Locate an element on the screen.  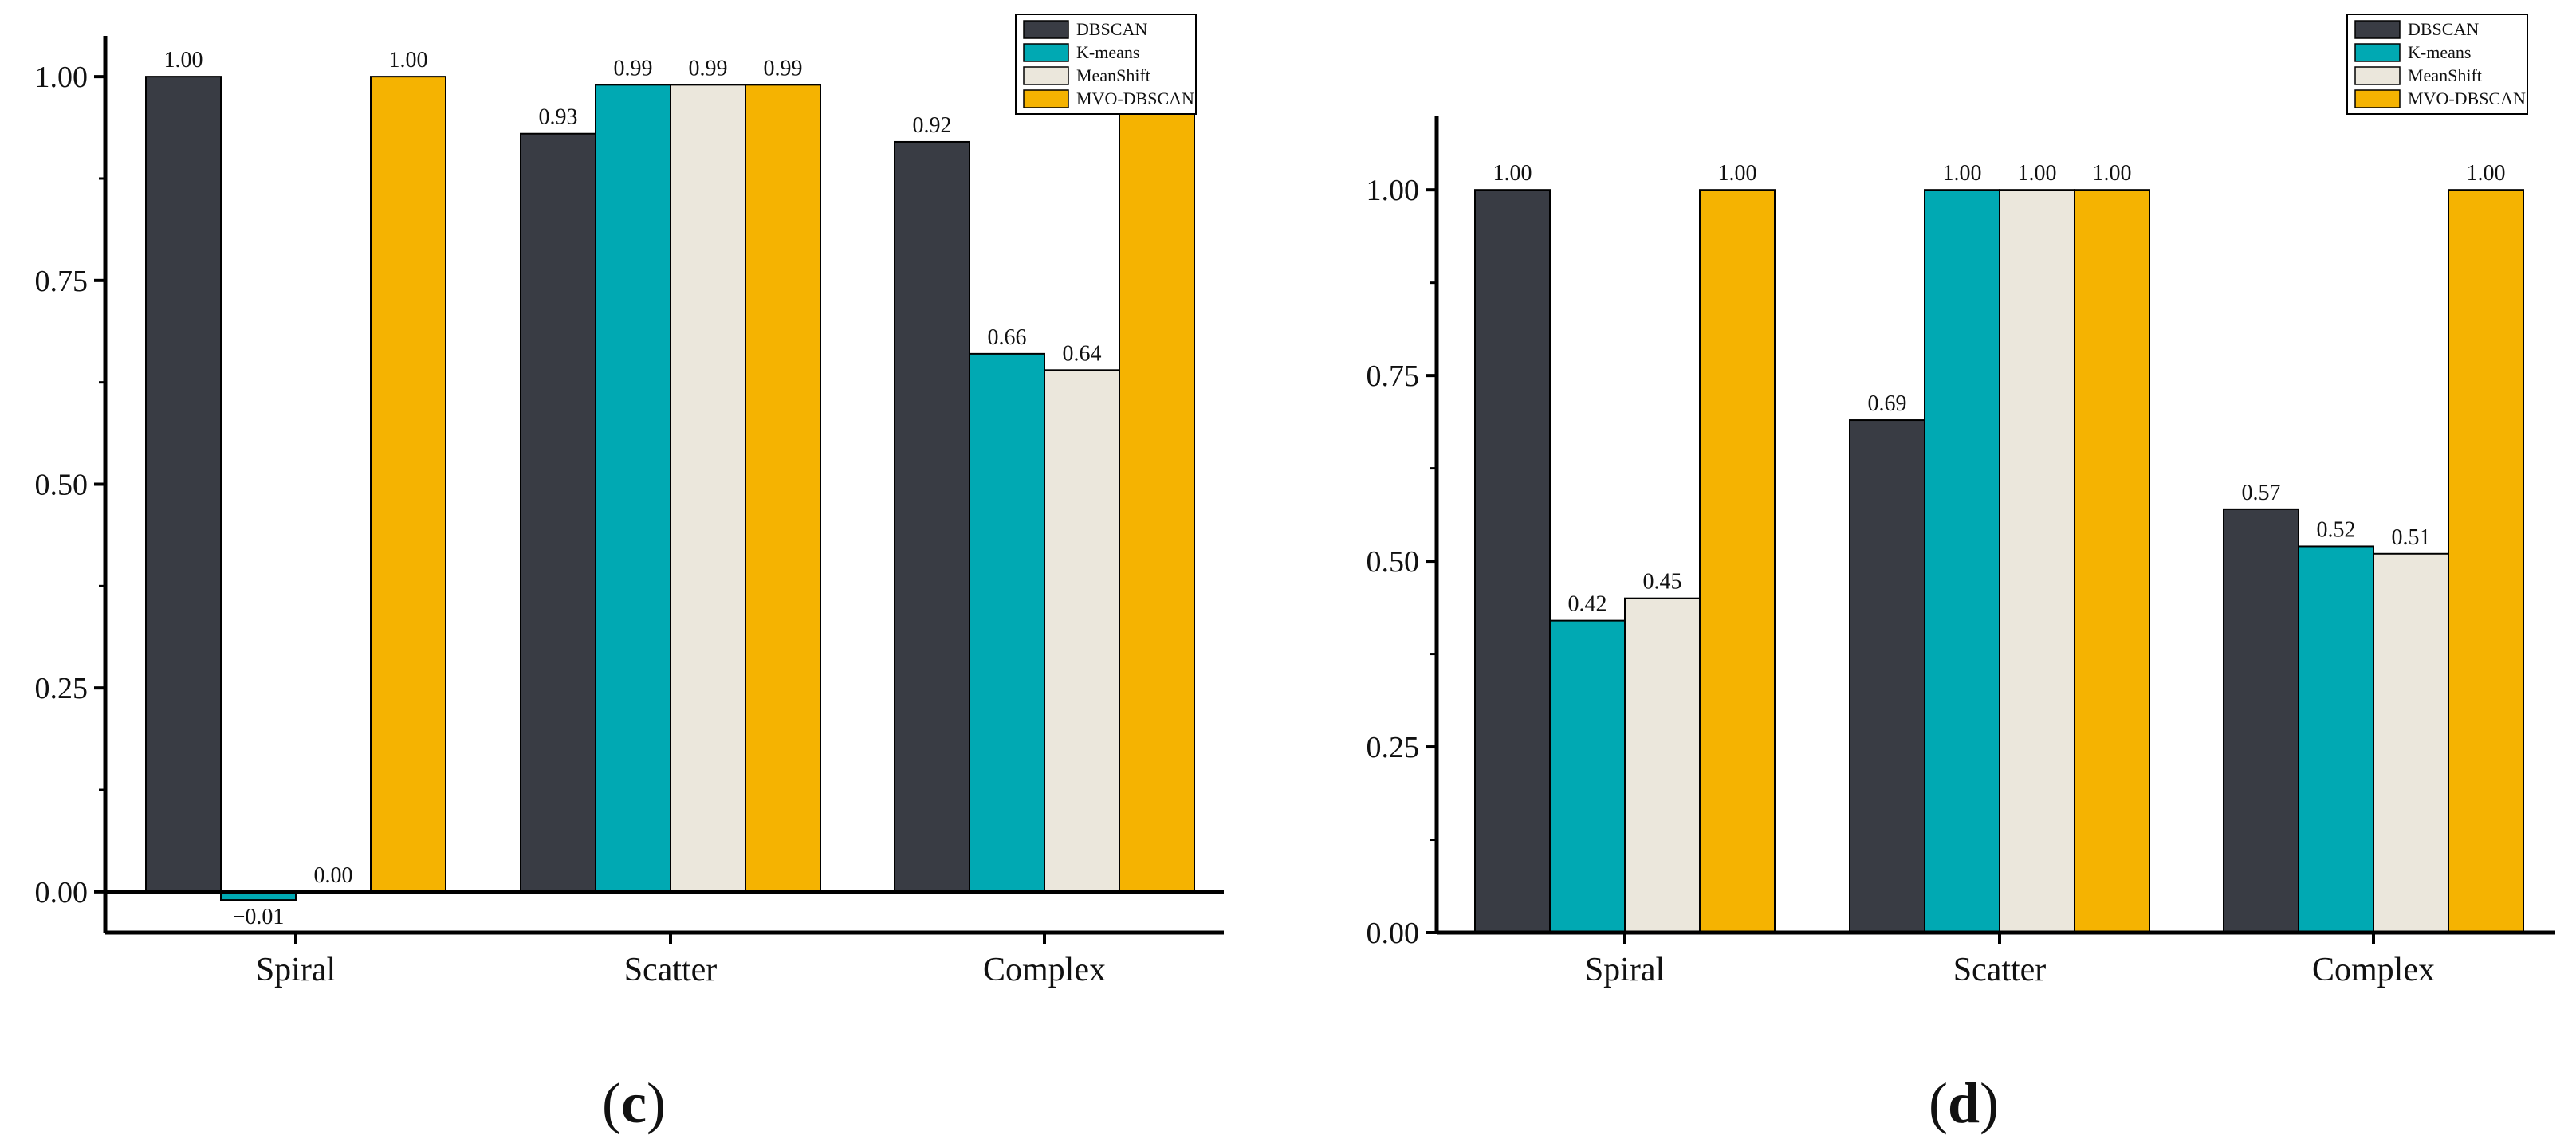
bar-meanshift-spiral is located at coordinates (1663, 765).